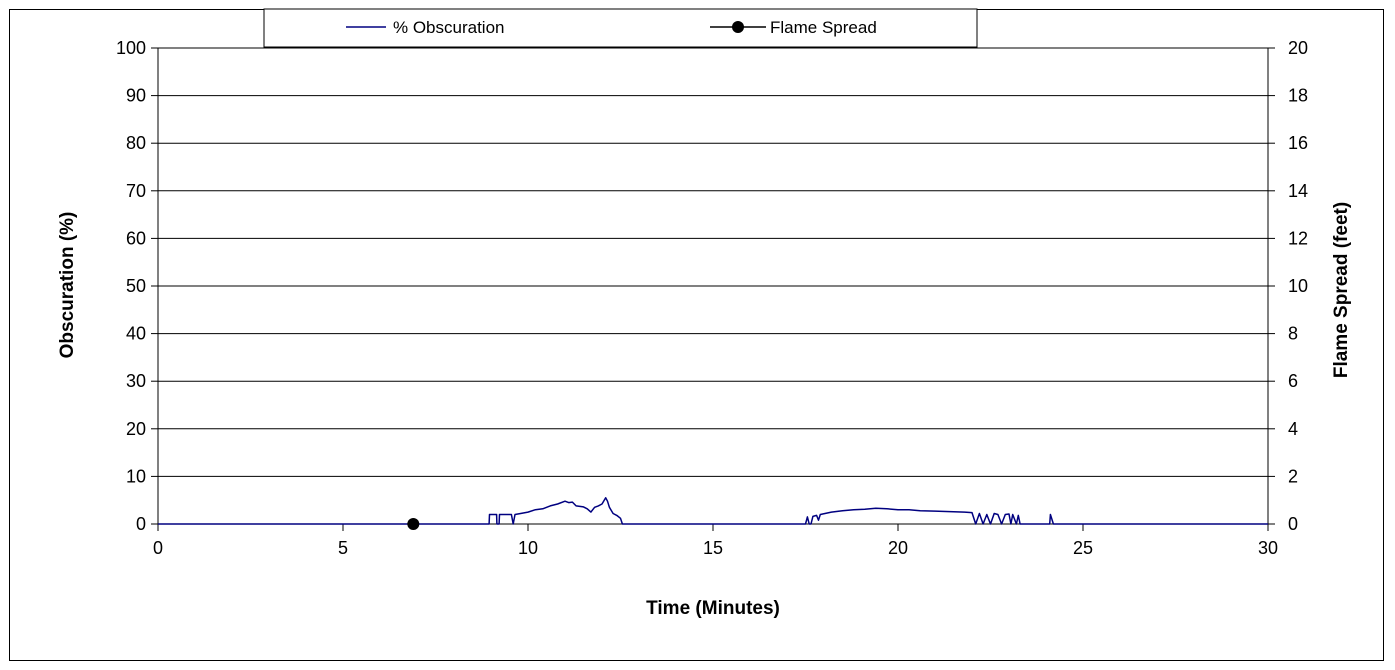 This screenshot has height=670, width=1395. What do you see at coordinates (136, 334) in the screenshot?
I see `y-tick-label: 40` at bounding box center [136, 334].